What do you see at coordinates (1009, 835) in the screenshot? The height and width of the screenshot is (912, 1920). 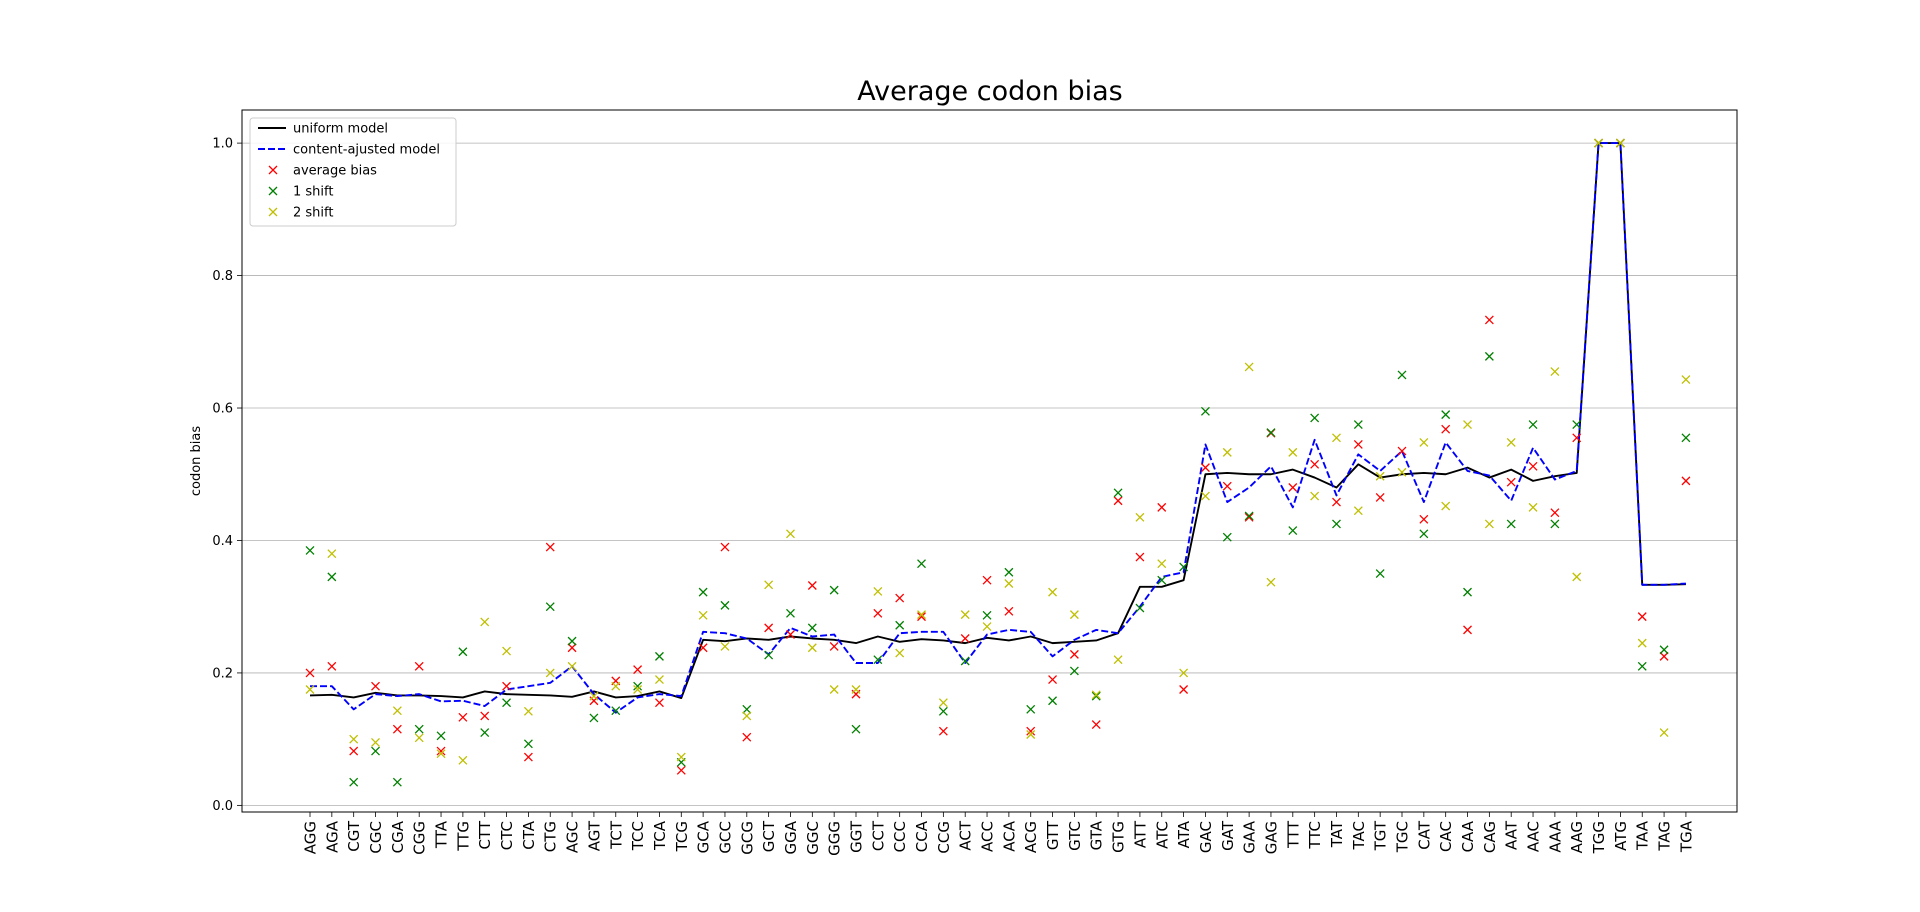 I see `x-tick-label: ACA` at bounding box center [1009, 835].